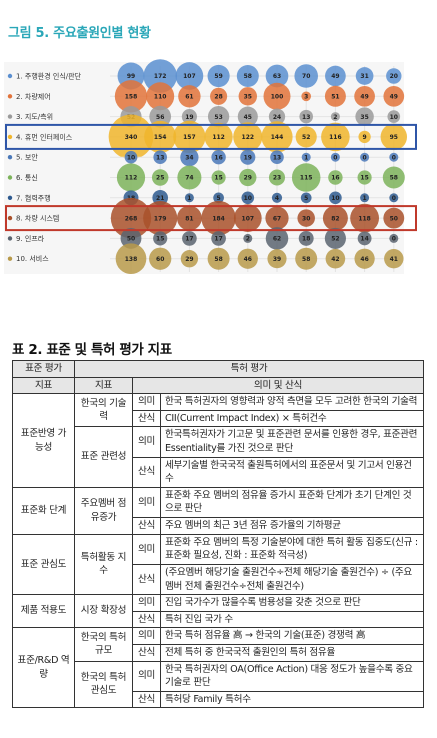 This screenshot has width=437, height=738. I want to click on header-std-eval: 표준 평가, so click(43, 369).